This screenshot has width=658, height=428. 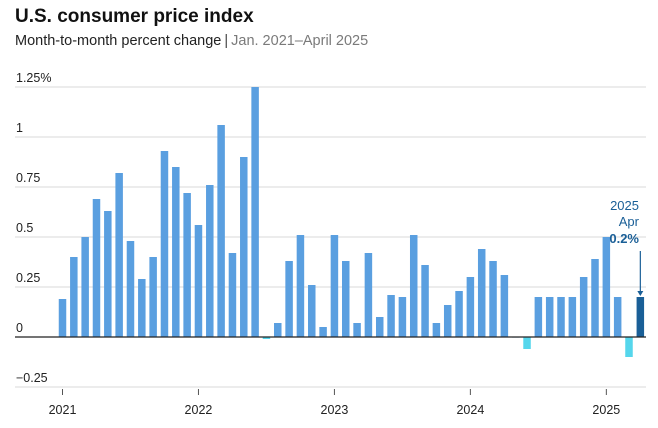 I want to click on x-tick-label: 2025, so click(x=606, y=410).